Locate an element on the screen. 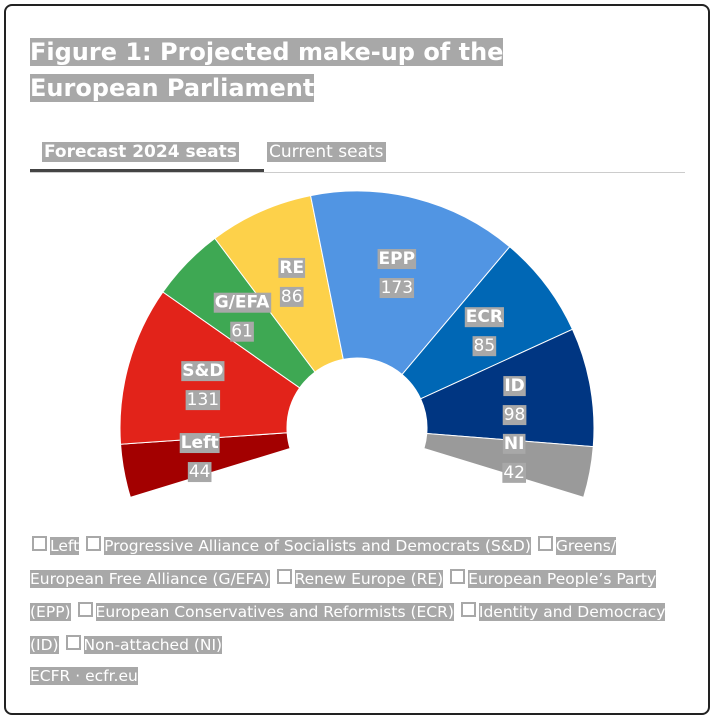 The height and width of the screenshot is (723, 718). segment-label: EPP 173 is located at coordinates (397, 274).